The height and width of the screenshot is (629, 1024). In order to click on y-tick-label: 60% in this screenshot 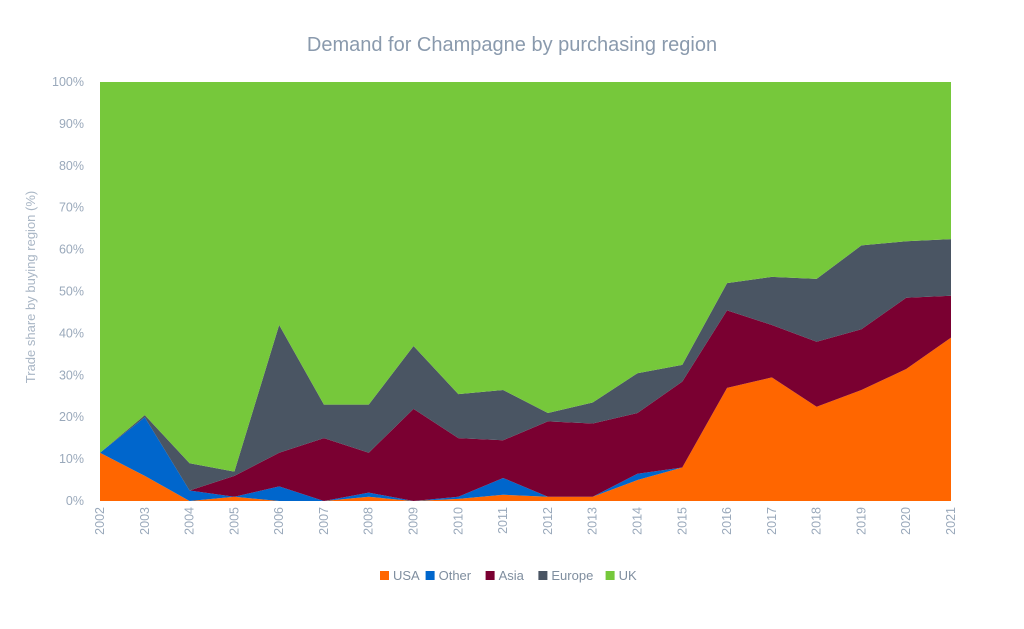, I will do `click(71, 250)`.